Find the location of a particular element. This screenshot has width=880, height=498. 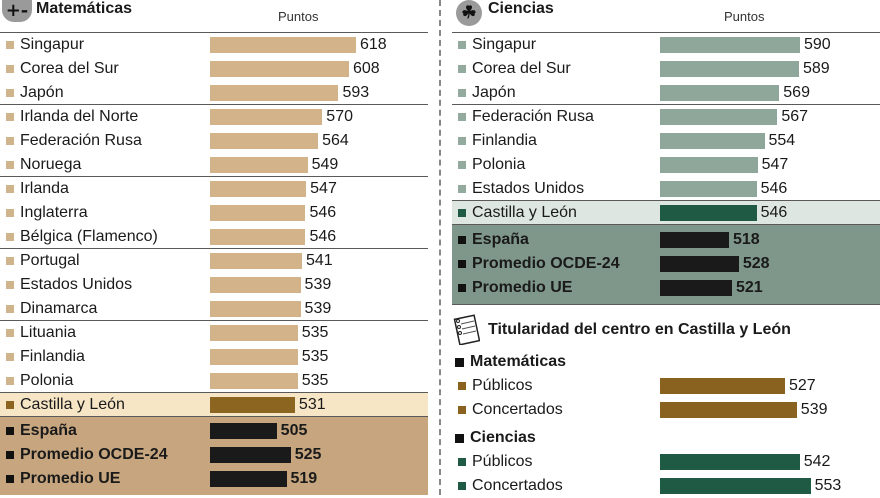

matematicas-row-dinamarca: Dinamarca 539 is located at coordinates (214, 309).